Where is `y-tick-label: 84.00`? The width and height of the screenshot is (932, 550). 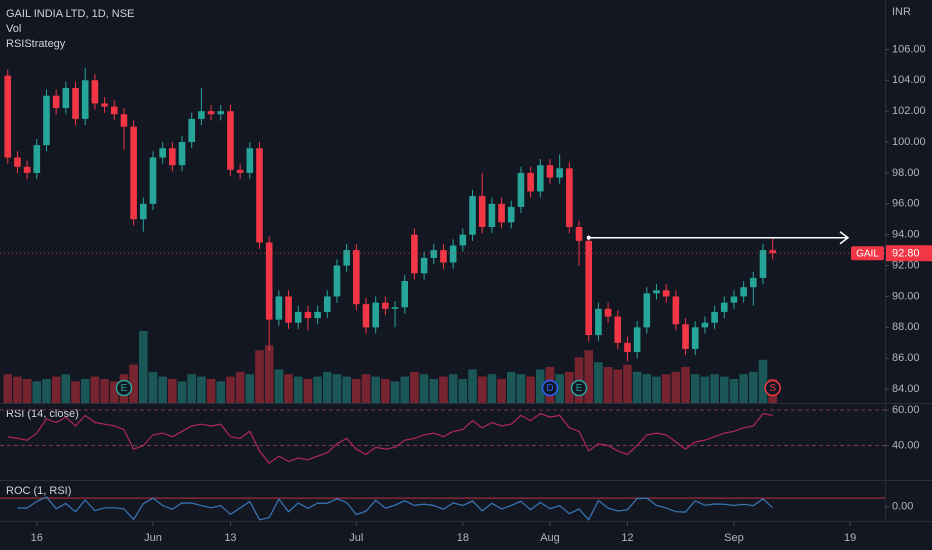
y-tick-label: 84.00 is located at coordinates (906, 389).